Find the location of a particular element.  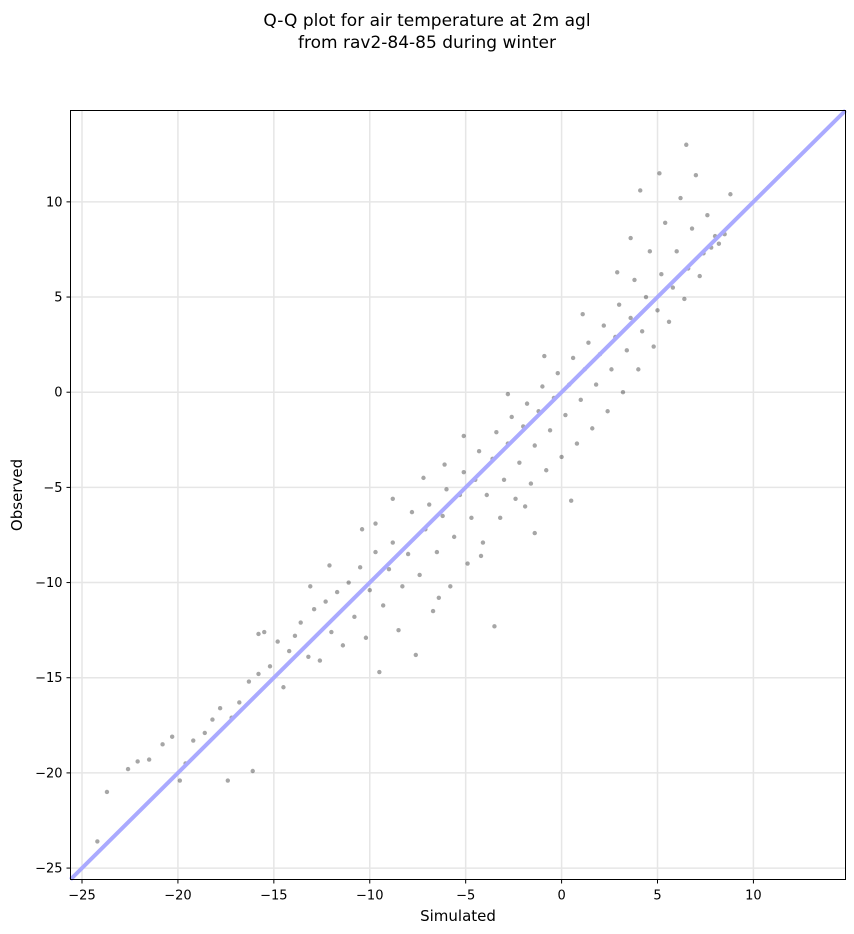

chart-title-line2: from rav2-84-85 during winter is located at coordinates (427, 43).